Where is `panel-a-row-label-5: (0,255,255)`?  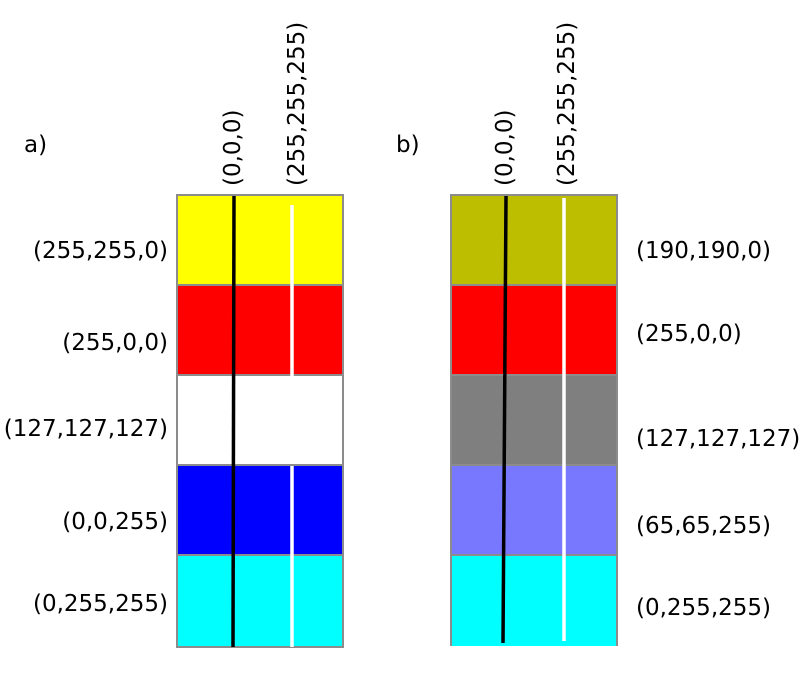
panel-a-row-label-5: (0,255,255) is located at coordinates (100, 604).